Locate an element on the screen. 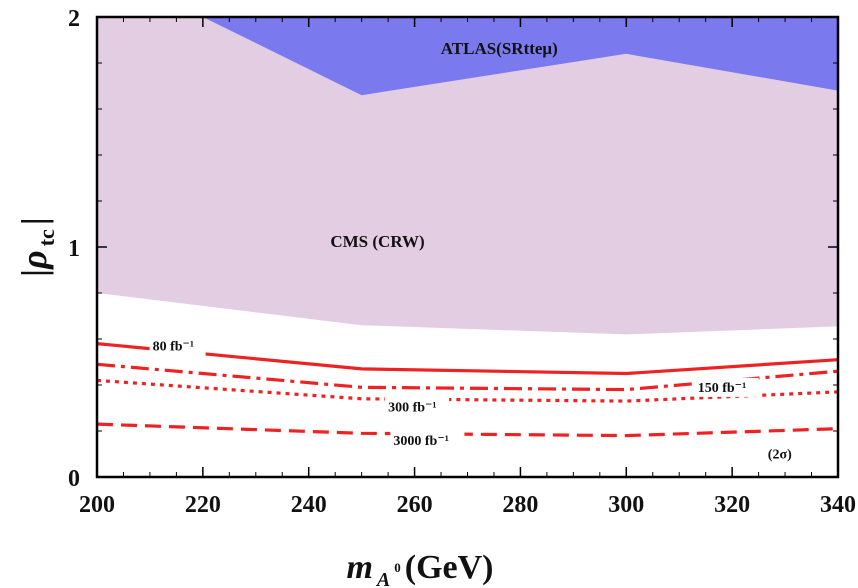 The image size is (858, 588). label-lumi-300-bg is located at coordinates (417, 407).